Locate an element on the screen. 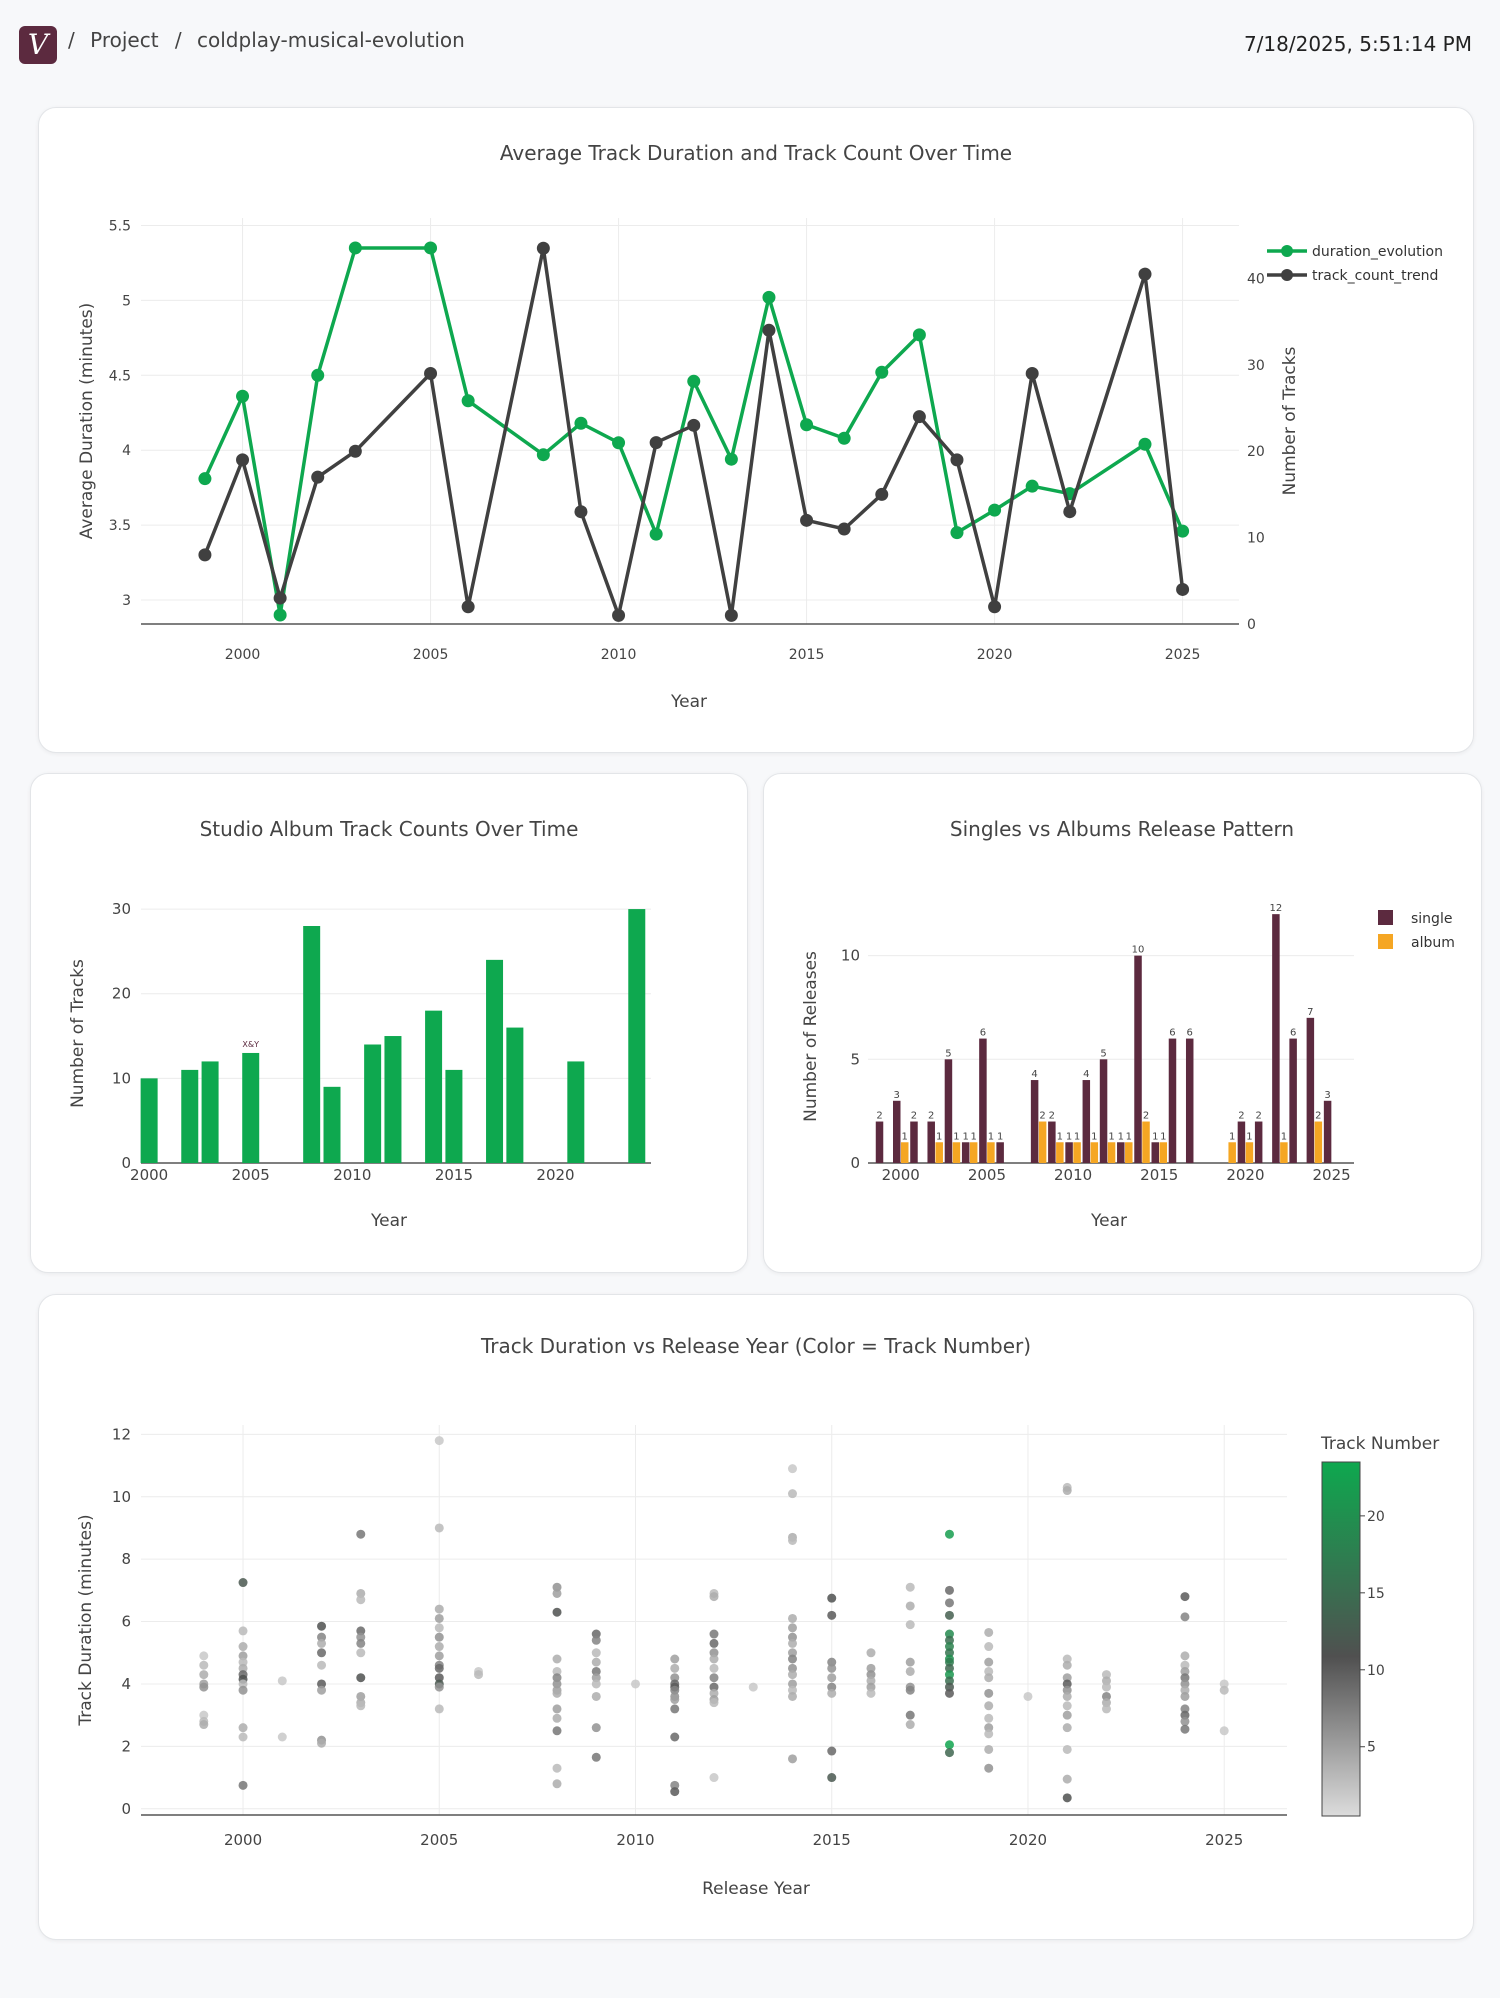 This screenshot has height=1998, width=1500. chart-title: Singles vs Albums Release Pattern is located at coordinates (1122, 829).